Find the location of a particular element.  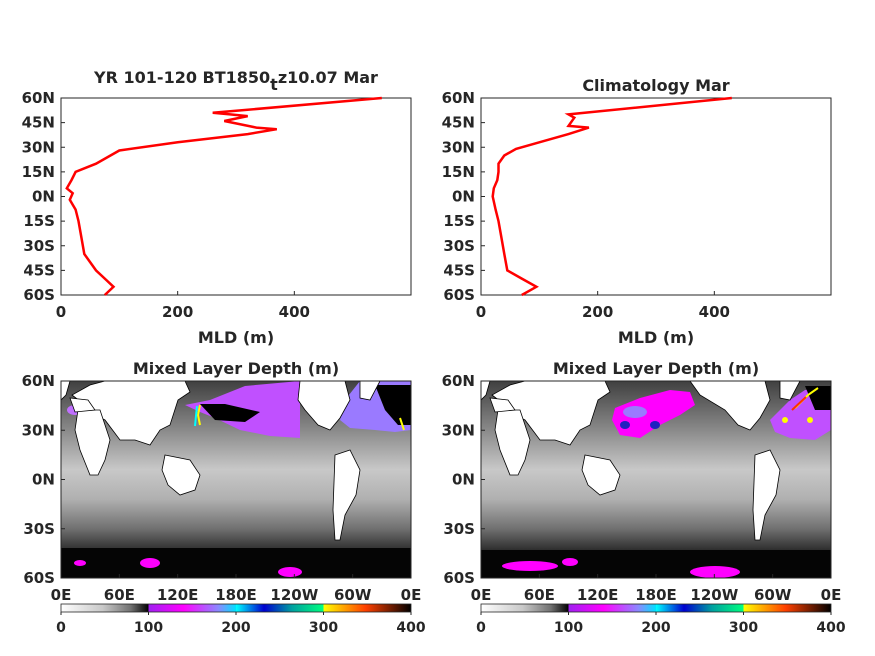

profile-left-ytick-label: 60S is located at coordinates (39, 295).